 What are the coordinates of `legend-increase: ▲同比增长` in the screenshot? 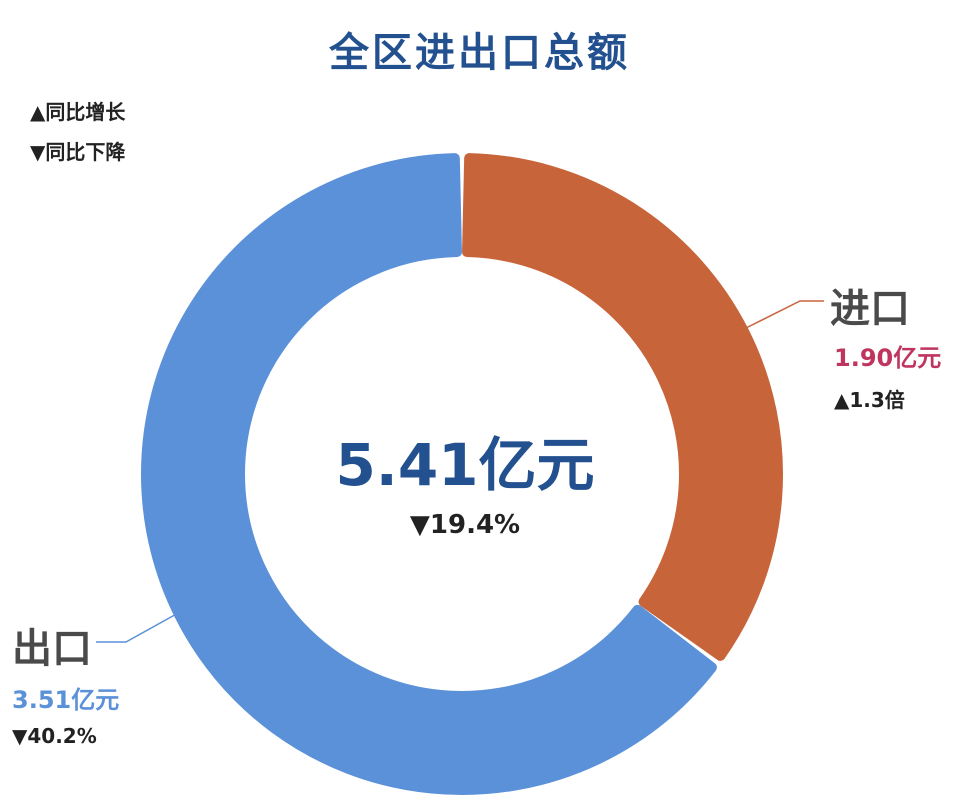 It's located at (78, 112).